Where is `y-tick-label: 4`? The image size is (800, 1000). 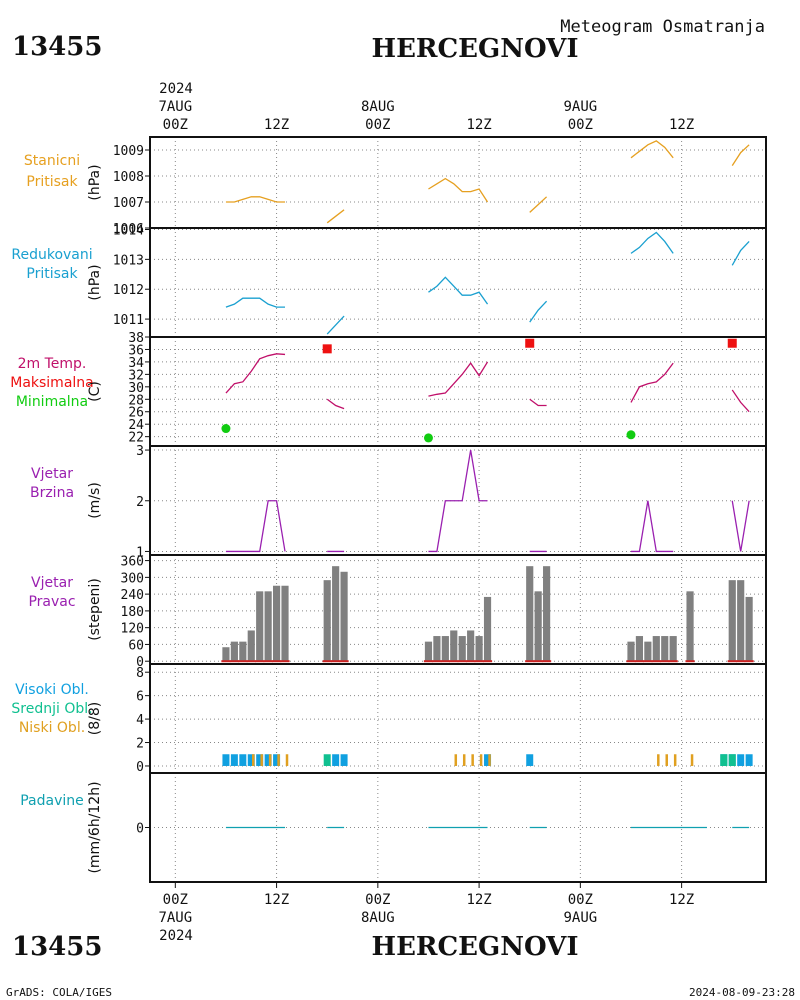
y-tick-label: 4 is located at coordinates (140, 720).